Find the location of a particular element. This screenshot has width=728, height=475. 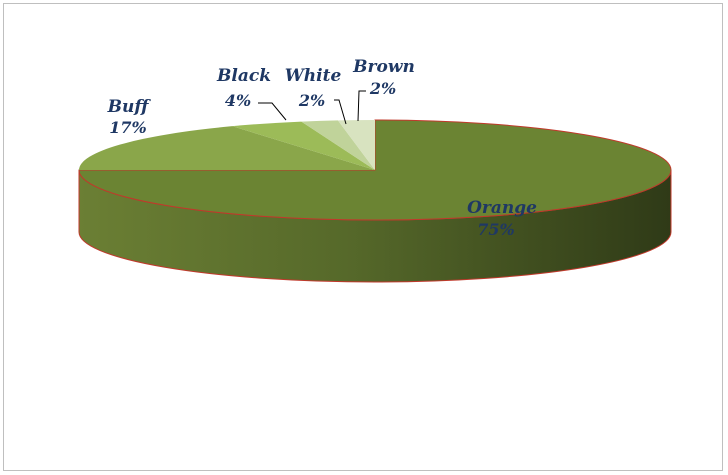

label-white-percent: 2% is located at coordinates (311, 100).